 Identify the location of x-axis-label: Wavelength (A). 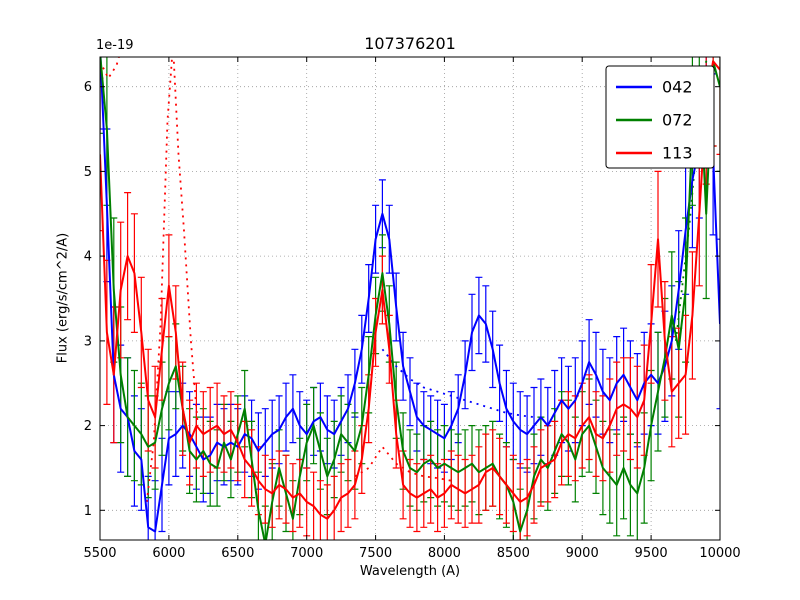
(410, 571).